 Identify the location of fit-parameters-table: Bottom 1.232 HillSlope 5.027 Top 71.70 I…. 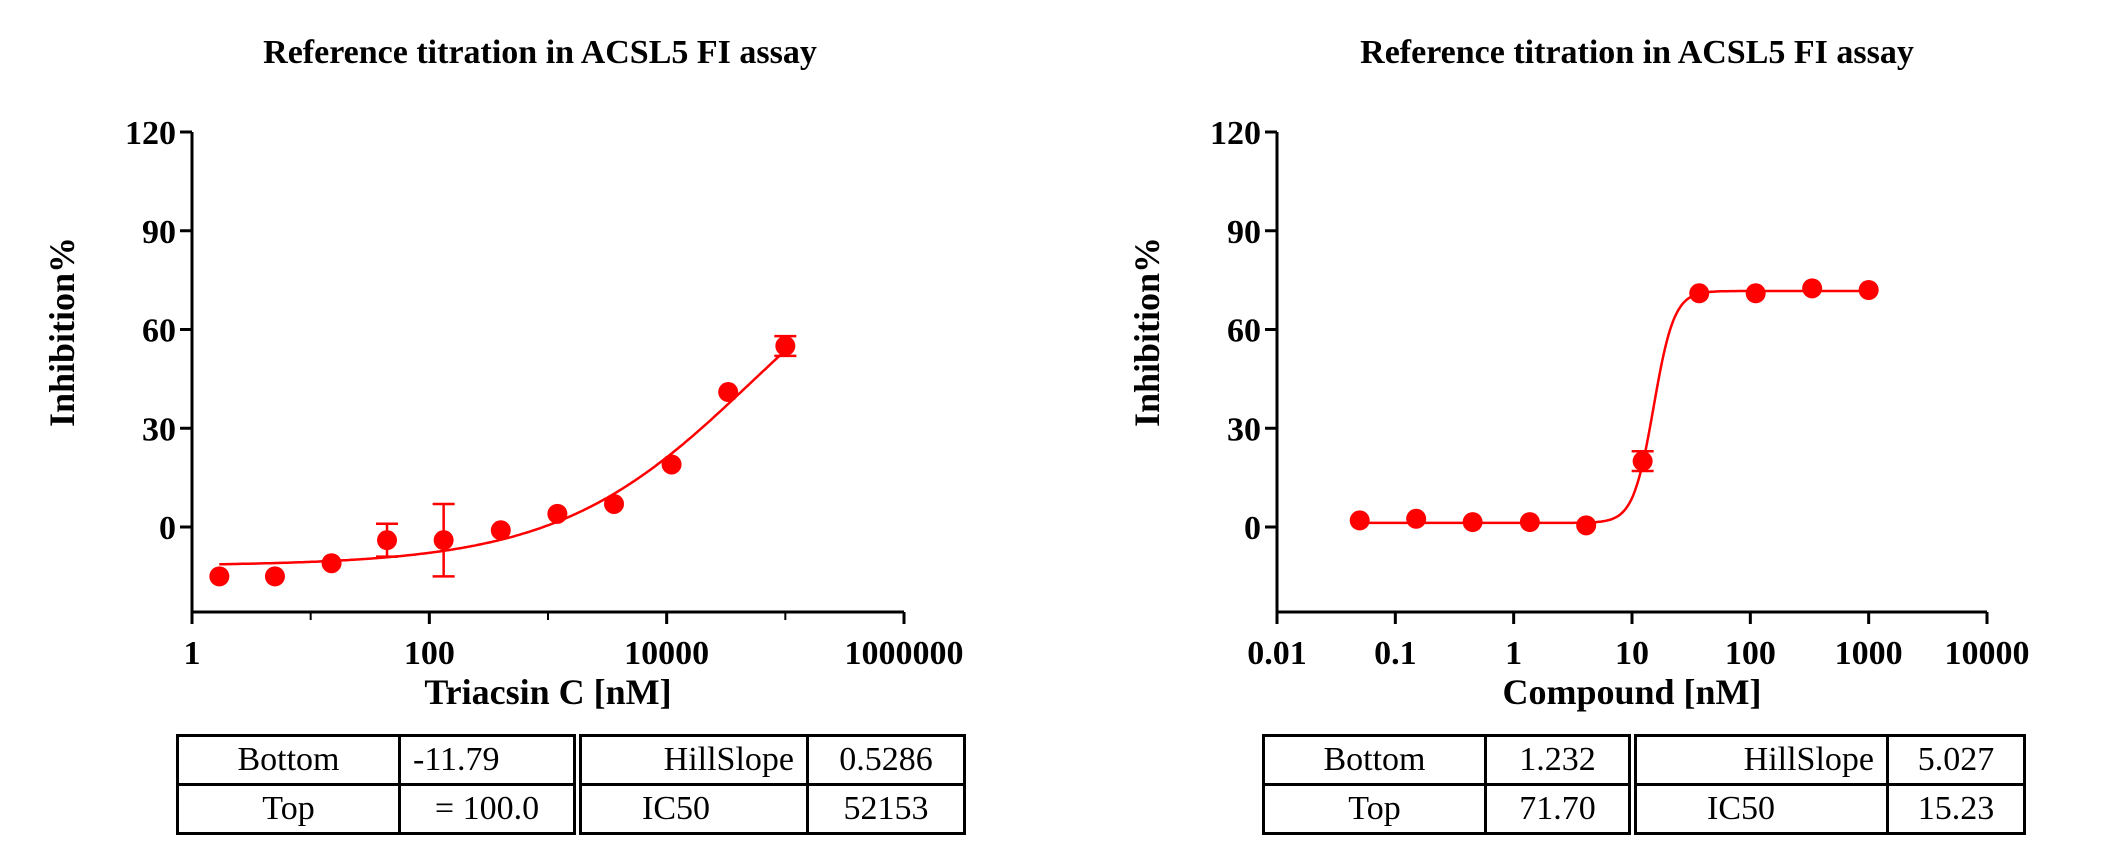
(1644, 784).